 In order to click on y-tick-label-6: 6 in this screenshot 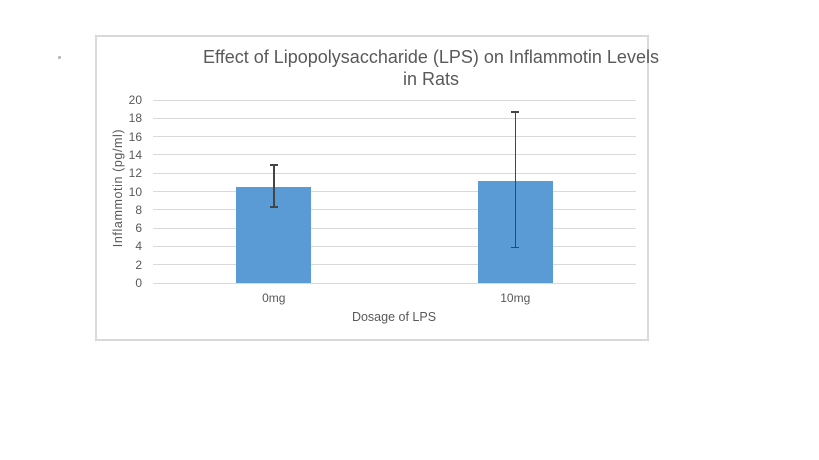, I will do `click(138, 228)`.